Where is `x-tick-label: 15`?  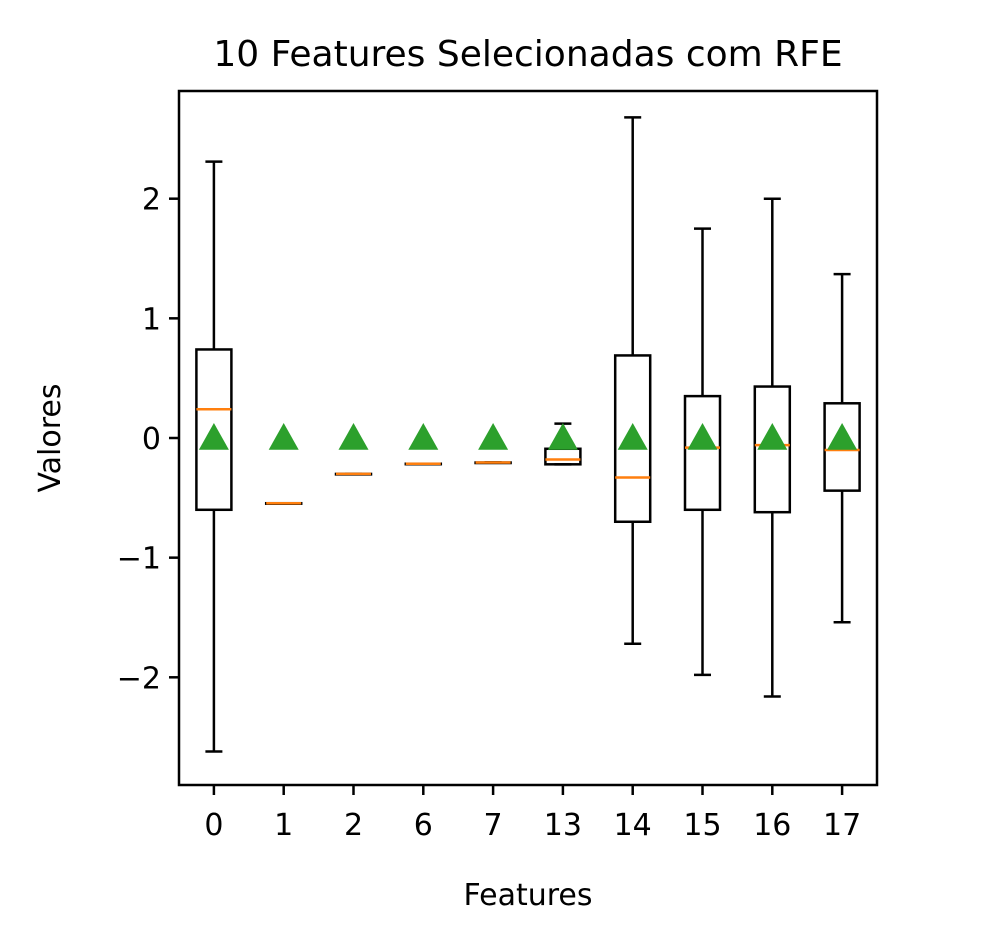 x-tick-label: 15 is located at coordinates (702, 825).